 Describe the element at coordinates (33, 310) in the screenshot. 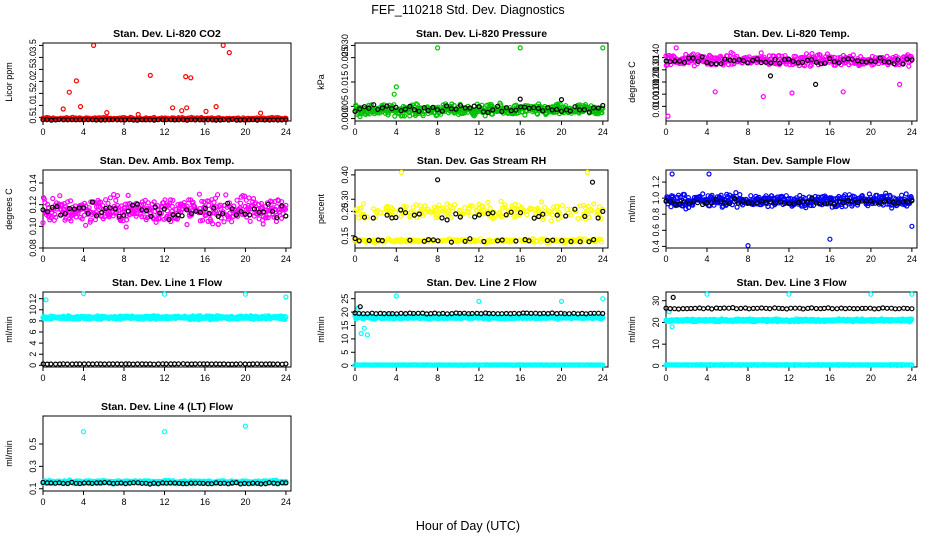

I see `y-tick-label: 10` at that location.